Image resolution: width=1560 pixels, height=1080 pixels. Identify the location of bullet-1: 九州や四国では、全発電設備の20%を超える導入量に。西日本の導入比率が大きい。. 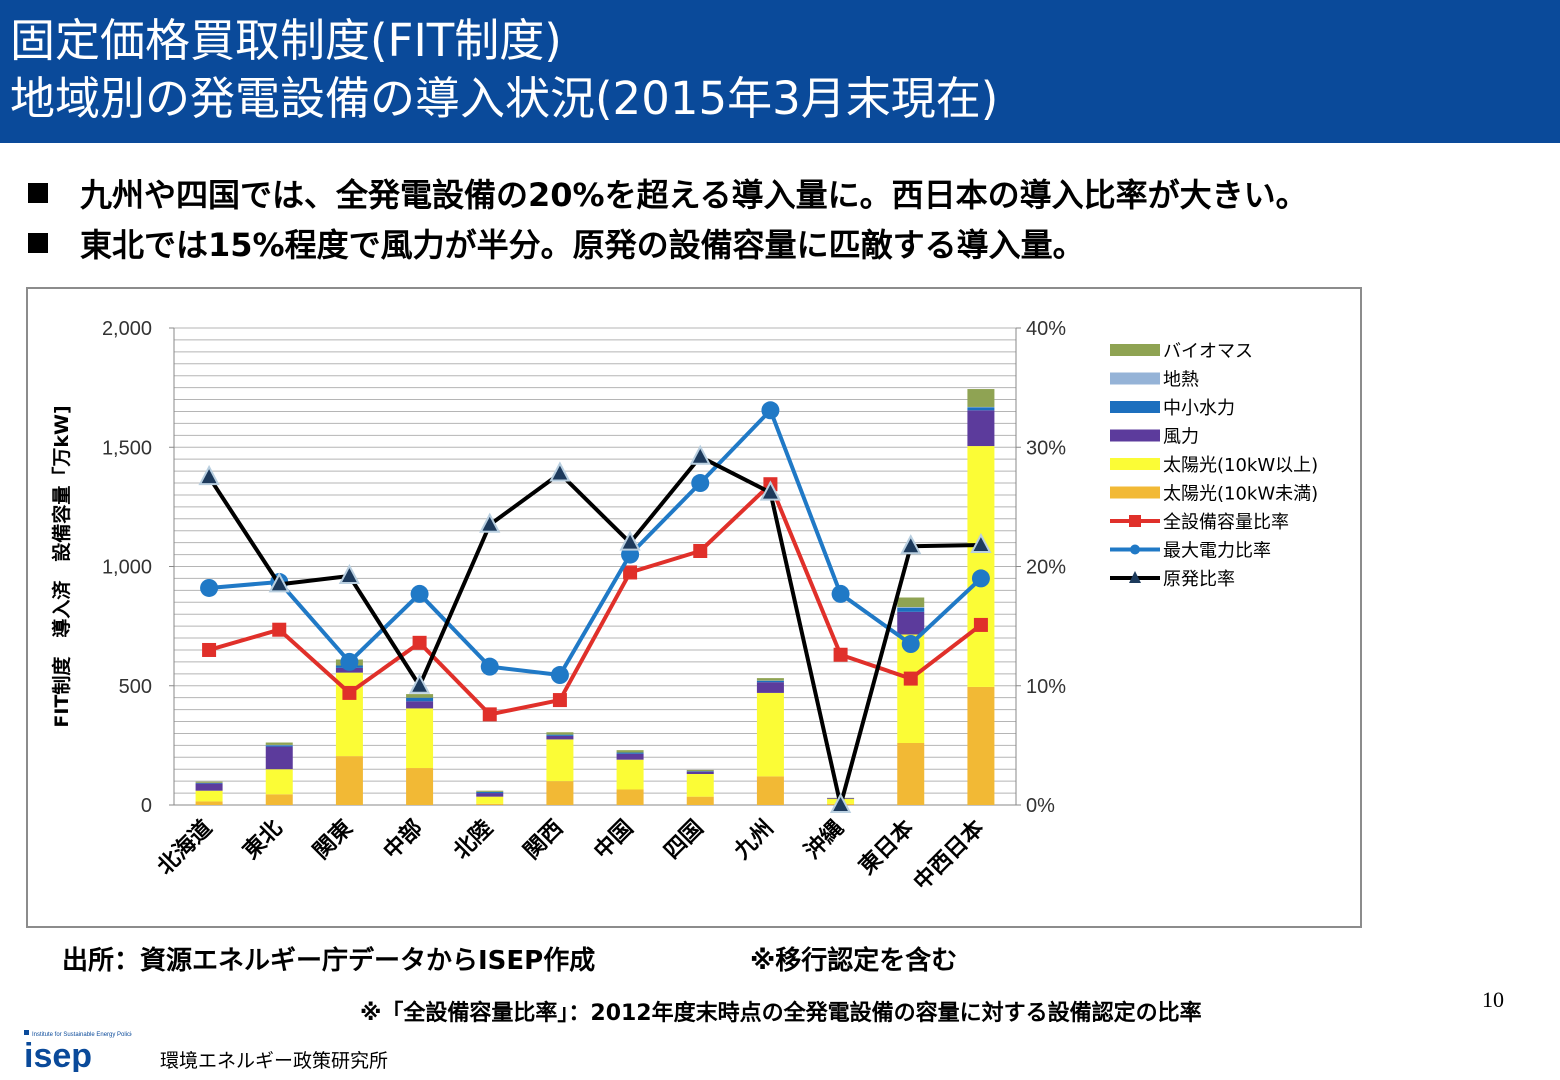
(668, 193).